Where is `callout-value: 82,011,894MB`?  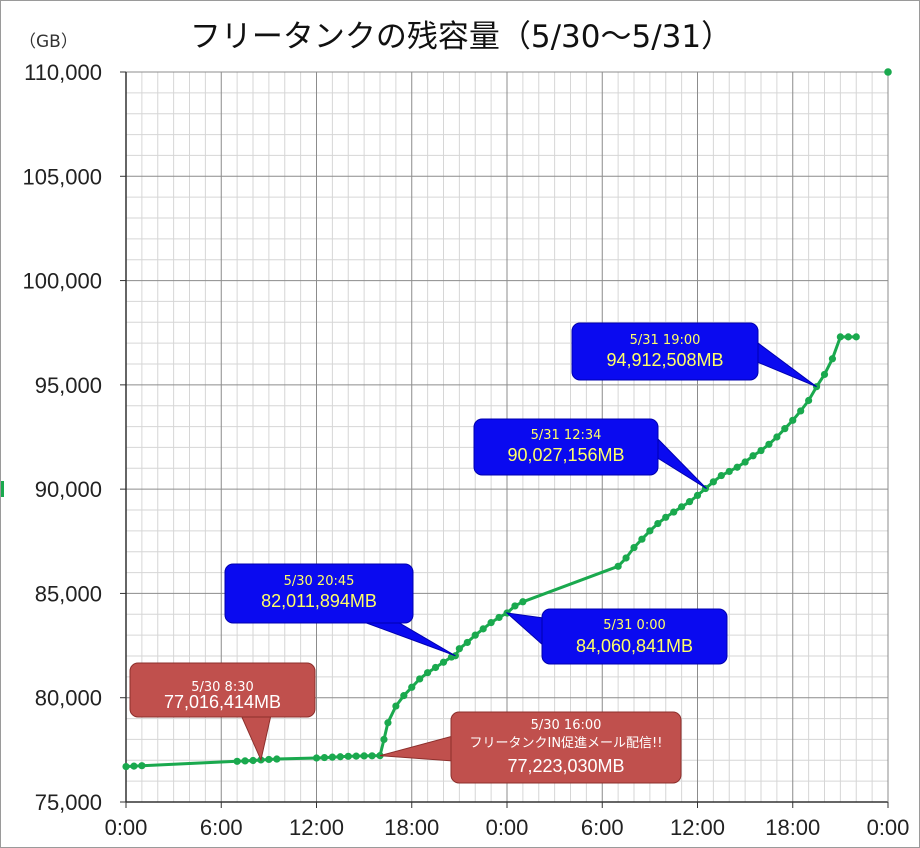 callout-value: 82,011,894MB is located at coordinates (319, 601).